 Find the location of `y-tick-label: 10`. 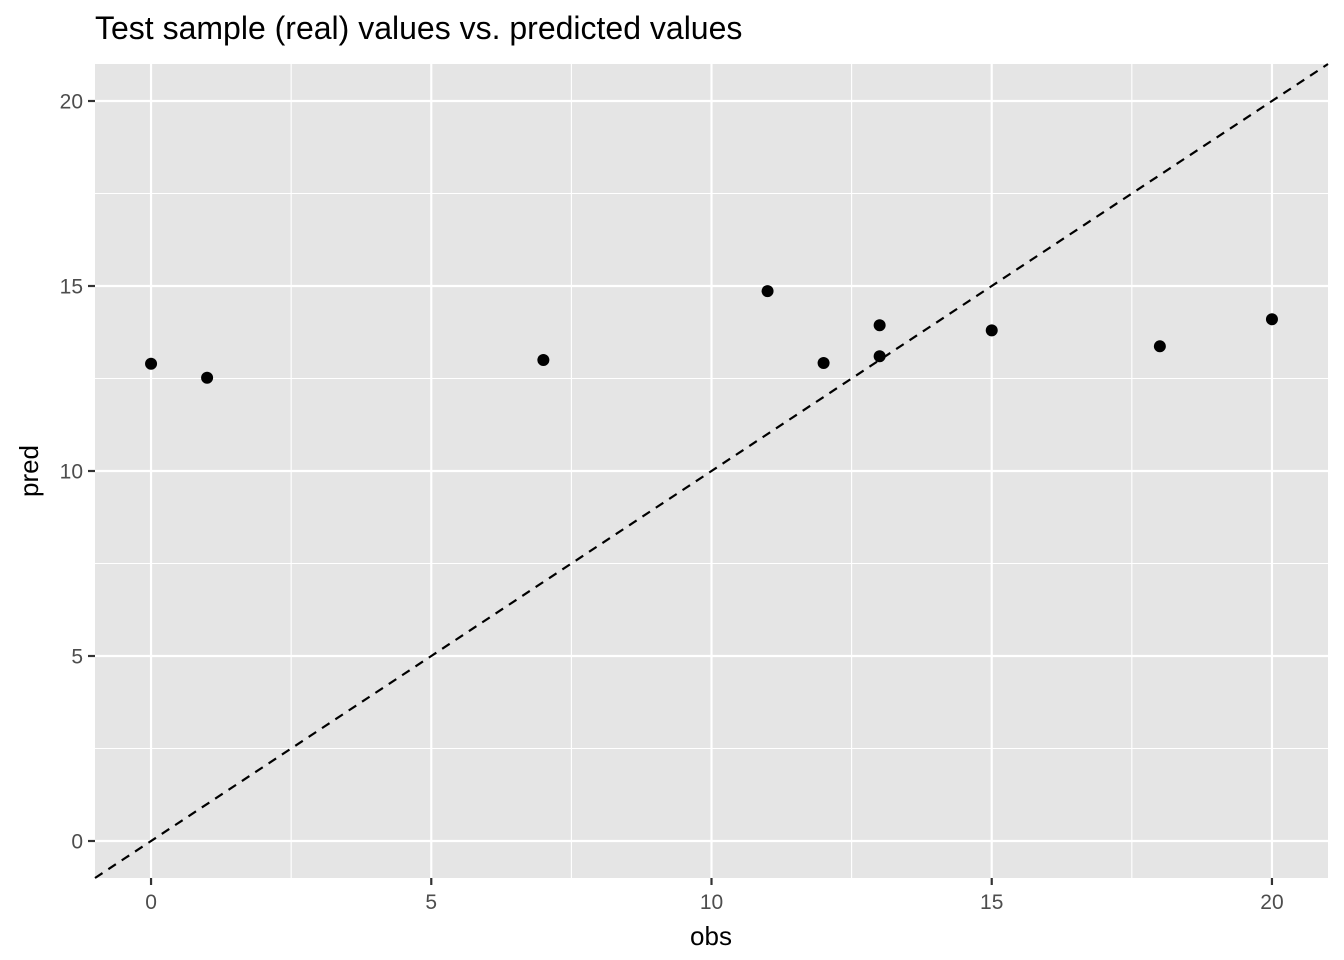

y-tick-label: 10 is located at coordinates (71, 472).